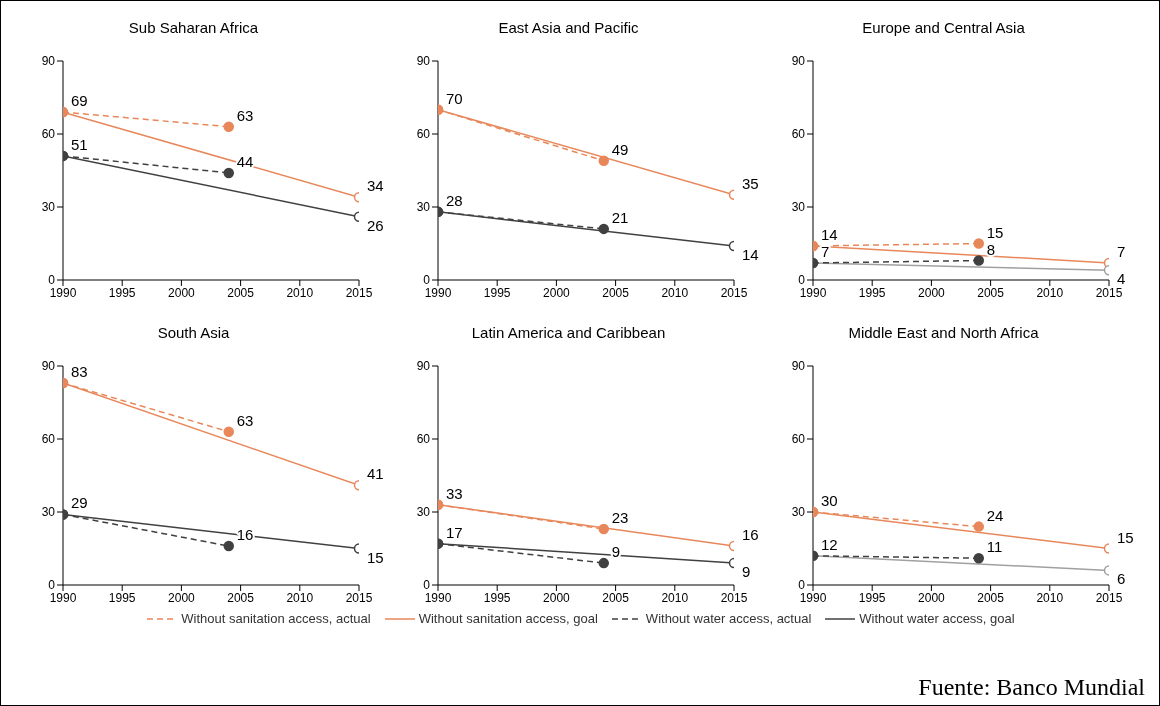 This screenshot has width=1160, height=706. What do you see at coordinates (454, 98) in the screenshot?
I see `data-label: 70` at bounding box center [454, 98].